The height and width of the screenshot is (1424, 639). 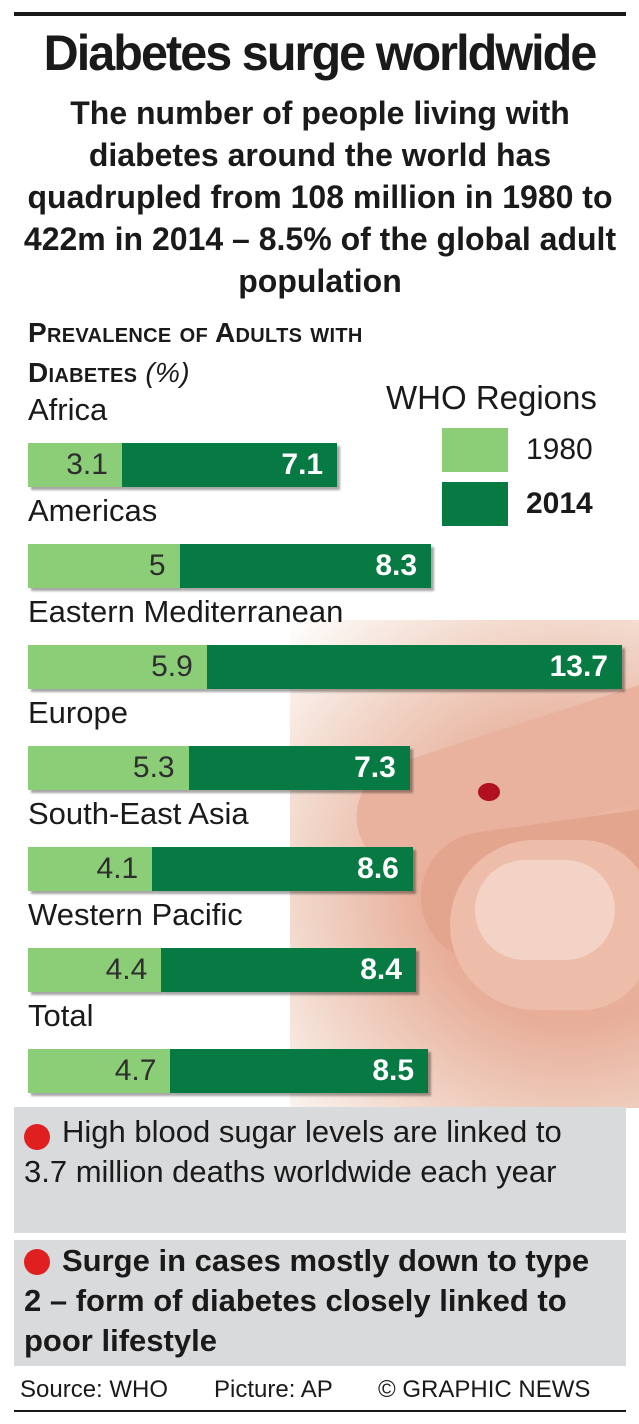 What do you see at coordinates (299, 1071) in the screenshot?
I see `bar-2014-total` at bounding box center [299, 1071].